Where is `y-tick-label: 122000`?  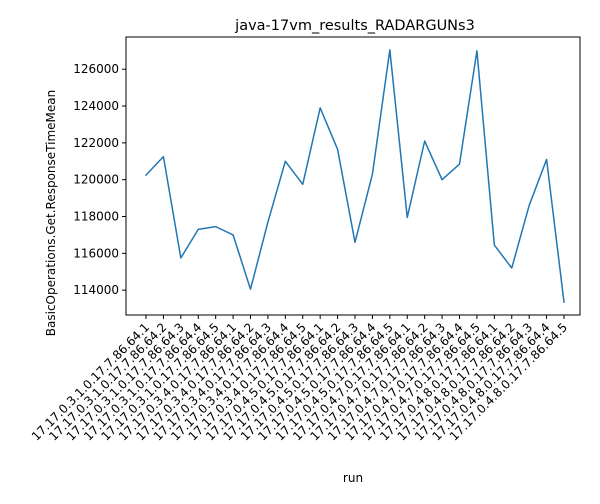
y-tick-label: 122000 is located at coordinates (96, 143).